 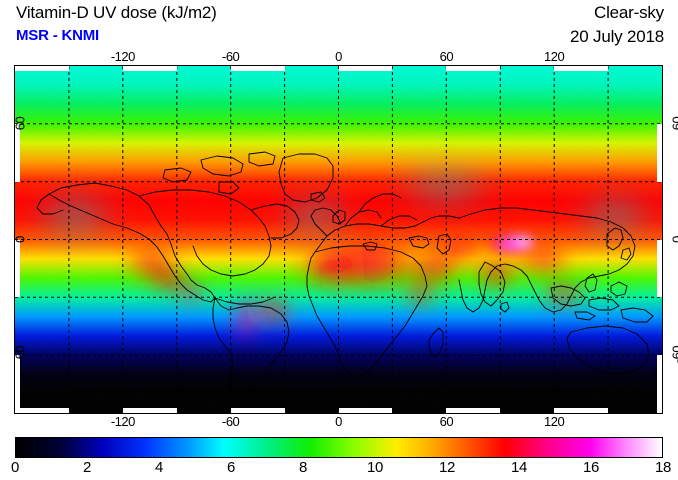 What do you see at coordinates (446, 421) in the screenshot?
I see `bottom-longitude-label: 60` at bounding box center [446, 421].